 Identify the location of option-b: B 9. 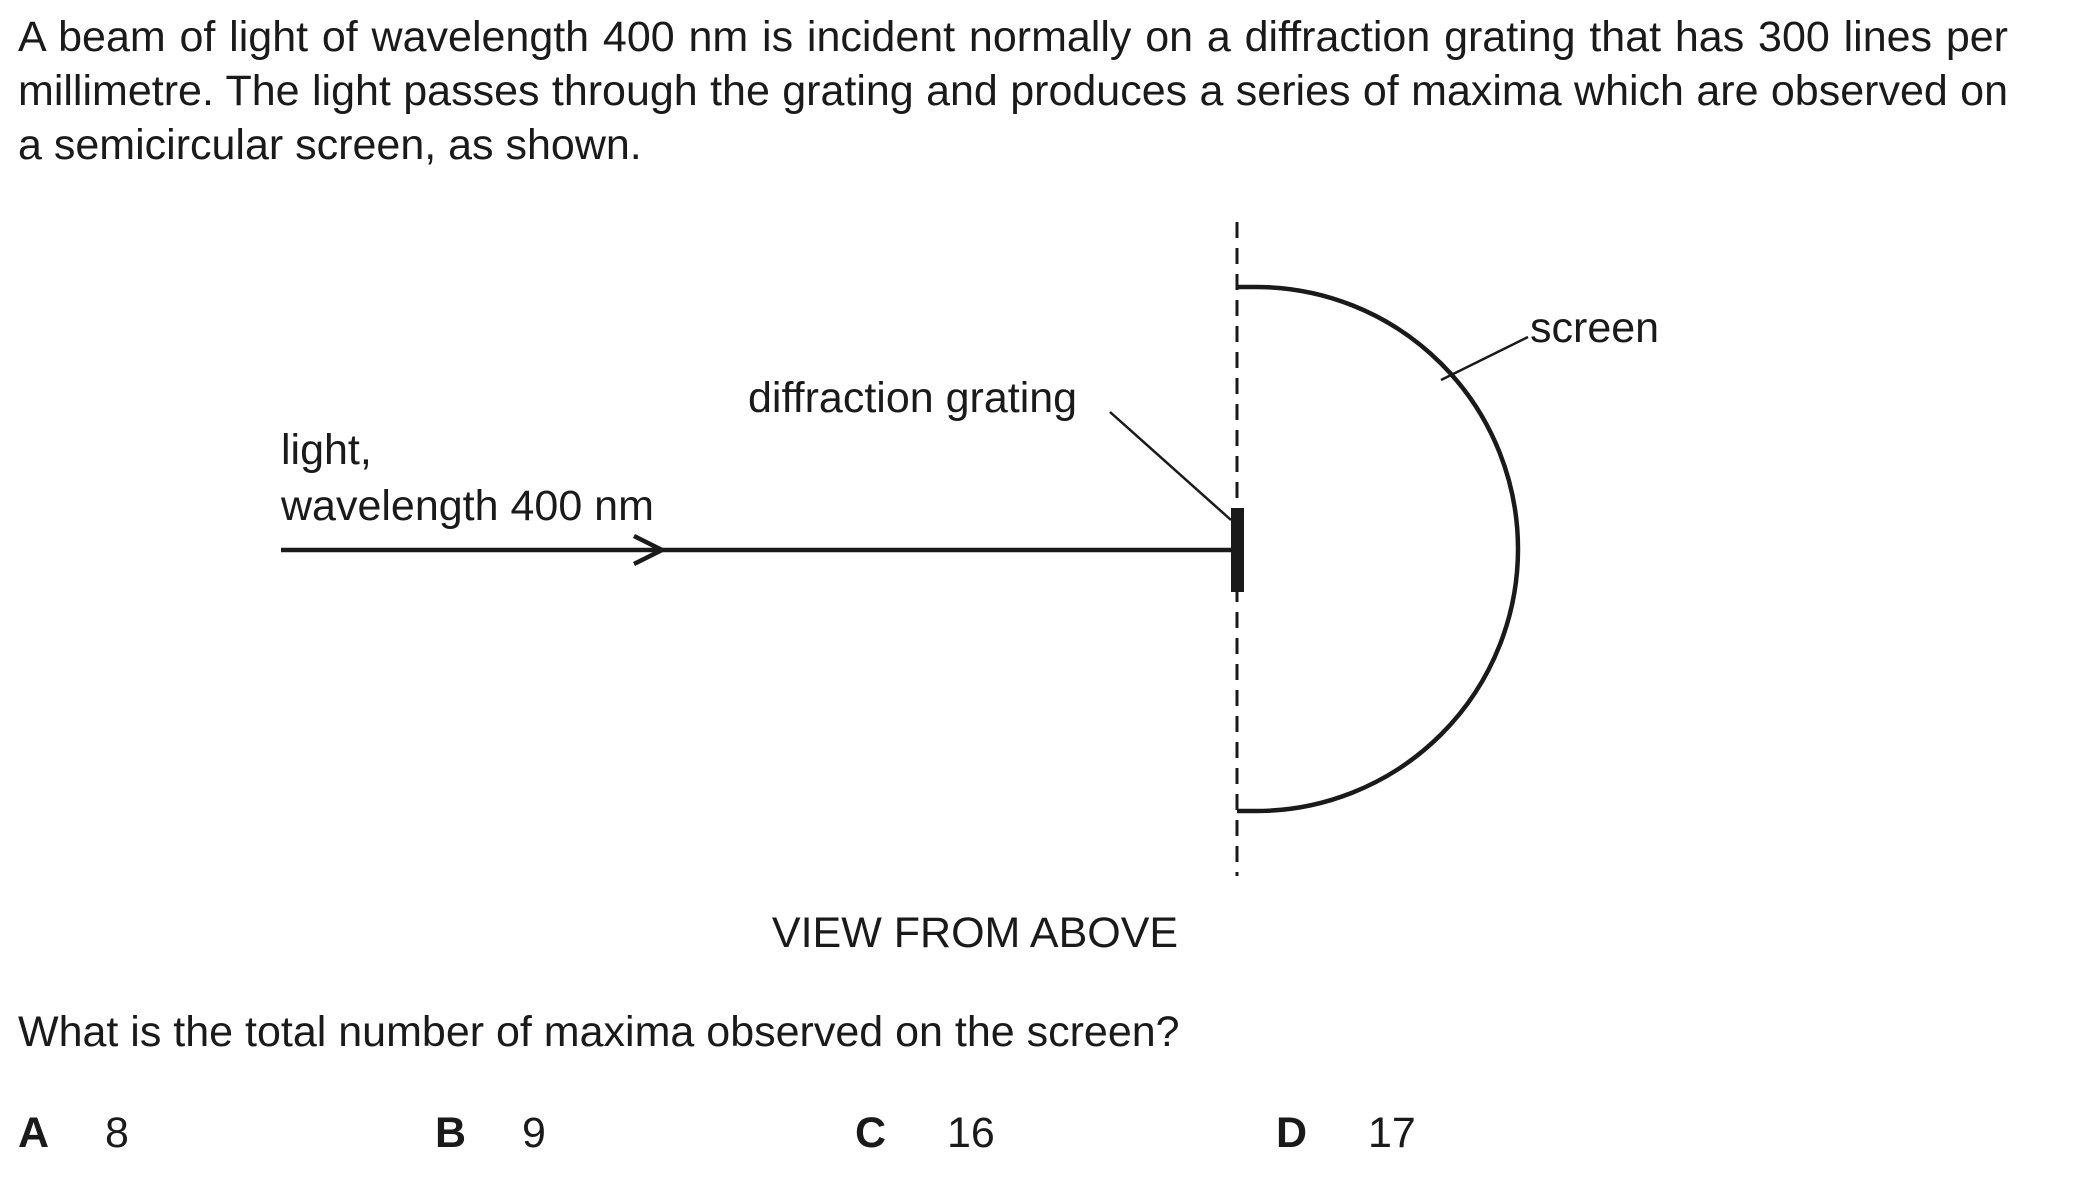
(490, 1133).